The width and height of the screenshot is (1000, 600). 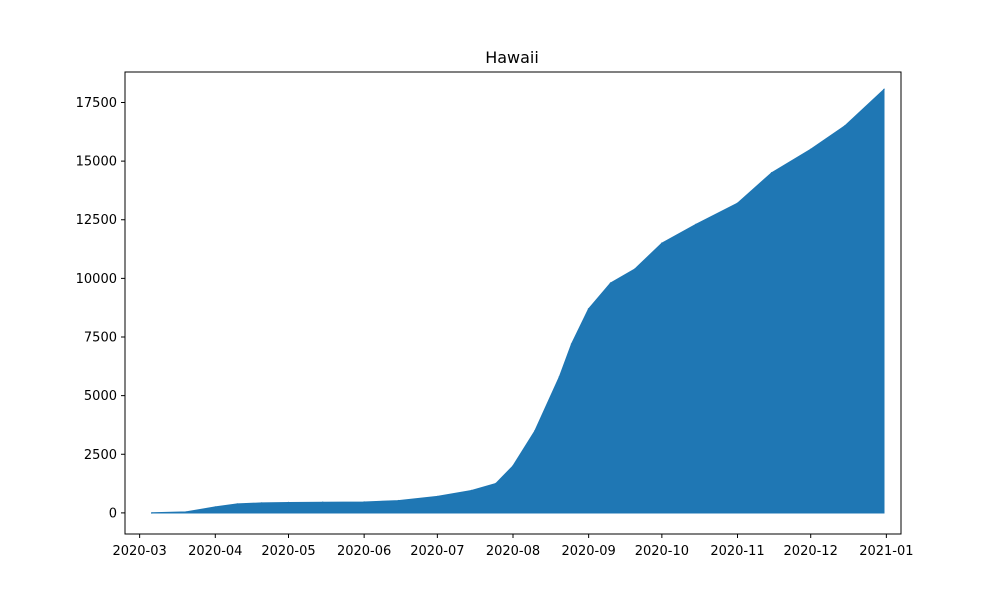 I want to click on x-tick-label: 2020-06, so click(x=364, y=551).